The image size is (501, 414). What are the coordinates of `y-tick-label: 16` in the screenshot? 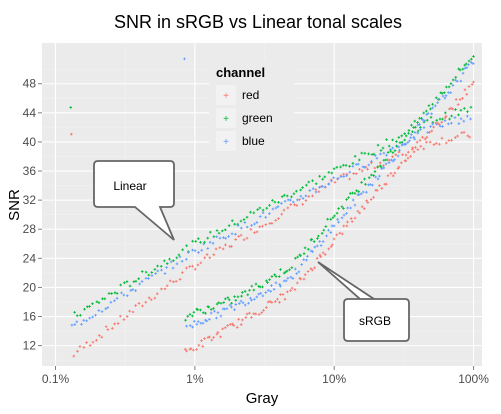 It's located at (30, 317).